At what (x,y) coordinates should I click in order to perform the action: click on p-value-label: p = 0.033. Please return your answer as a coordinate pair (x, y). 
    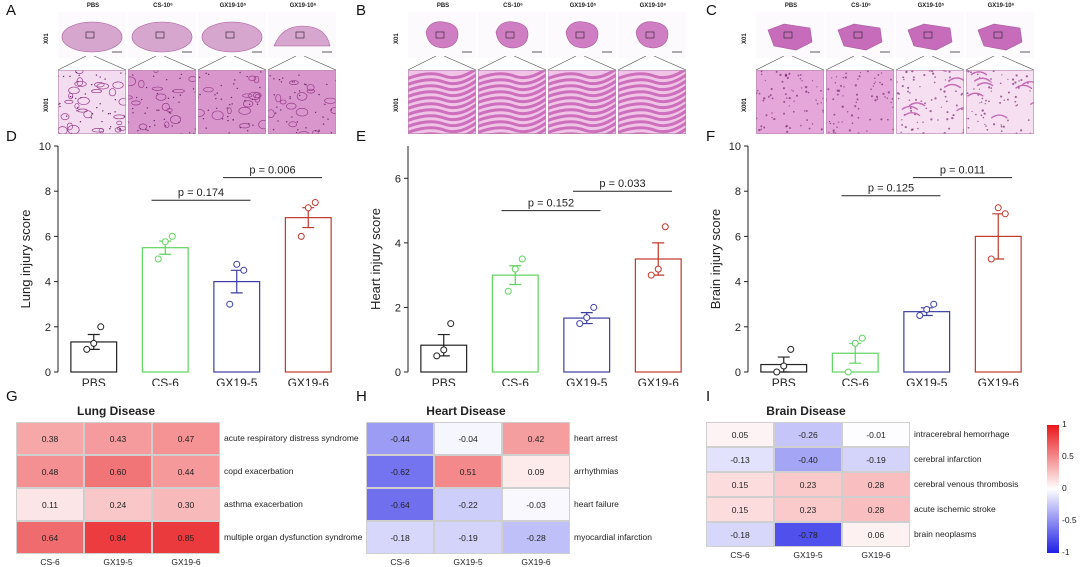
    Looking at the image, I should click on (622, 184).